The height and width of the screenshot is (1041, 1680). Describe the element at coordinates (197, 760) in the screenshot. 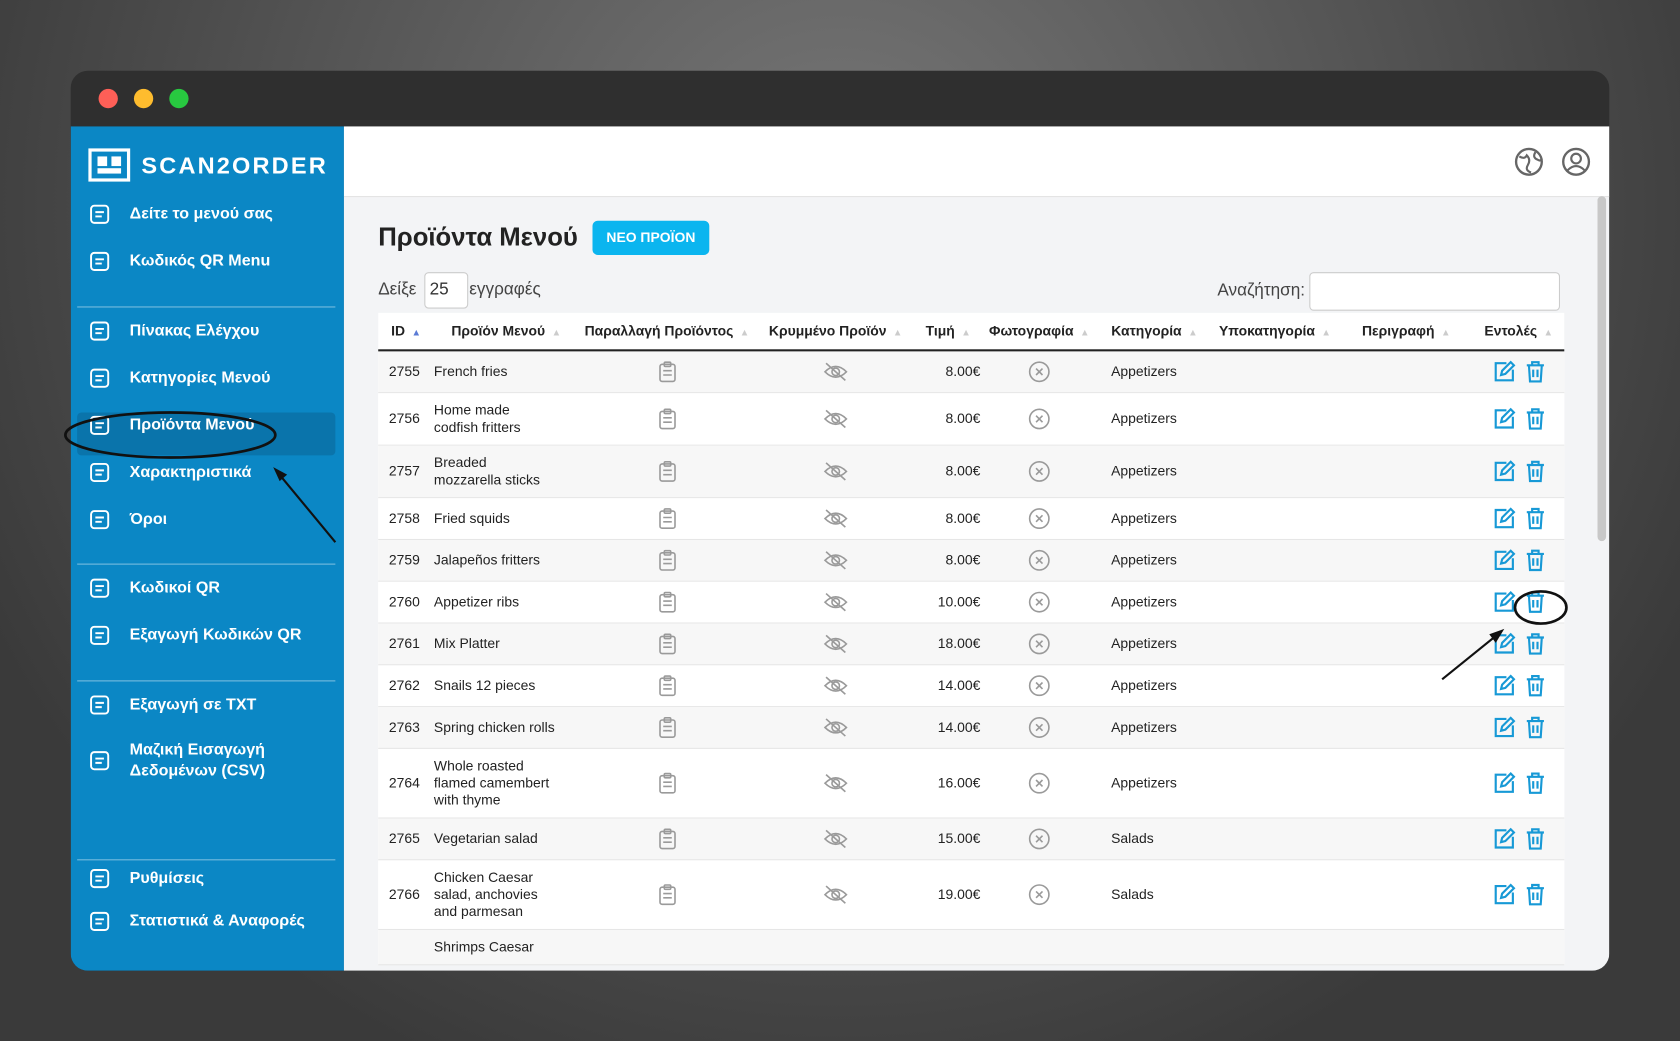

I see `menu-item: Μαζική Εισαγωγή Δεδομένων (CSV)` at that location.